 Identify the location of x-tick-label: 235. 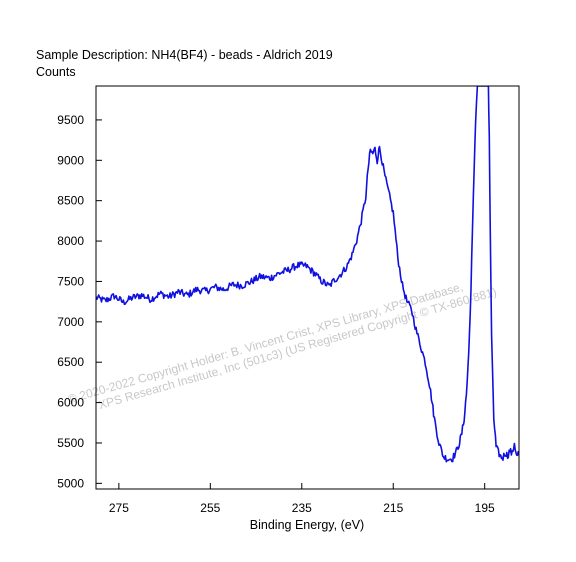
(302, 508).